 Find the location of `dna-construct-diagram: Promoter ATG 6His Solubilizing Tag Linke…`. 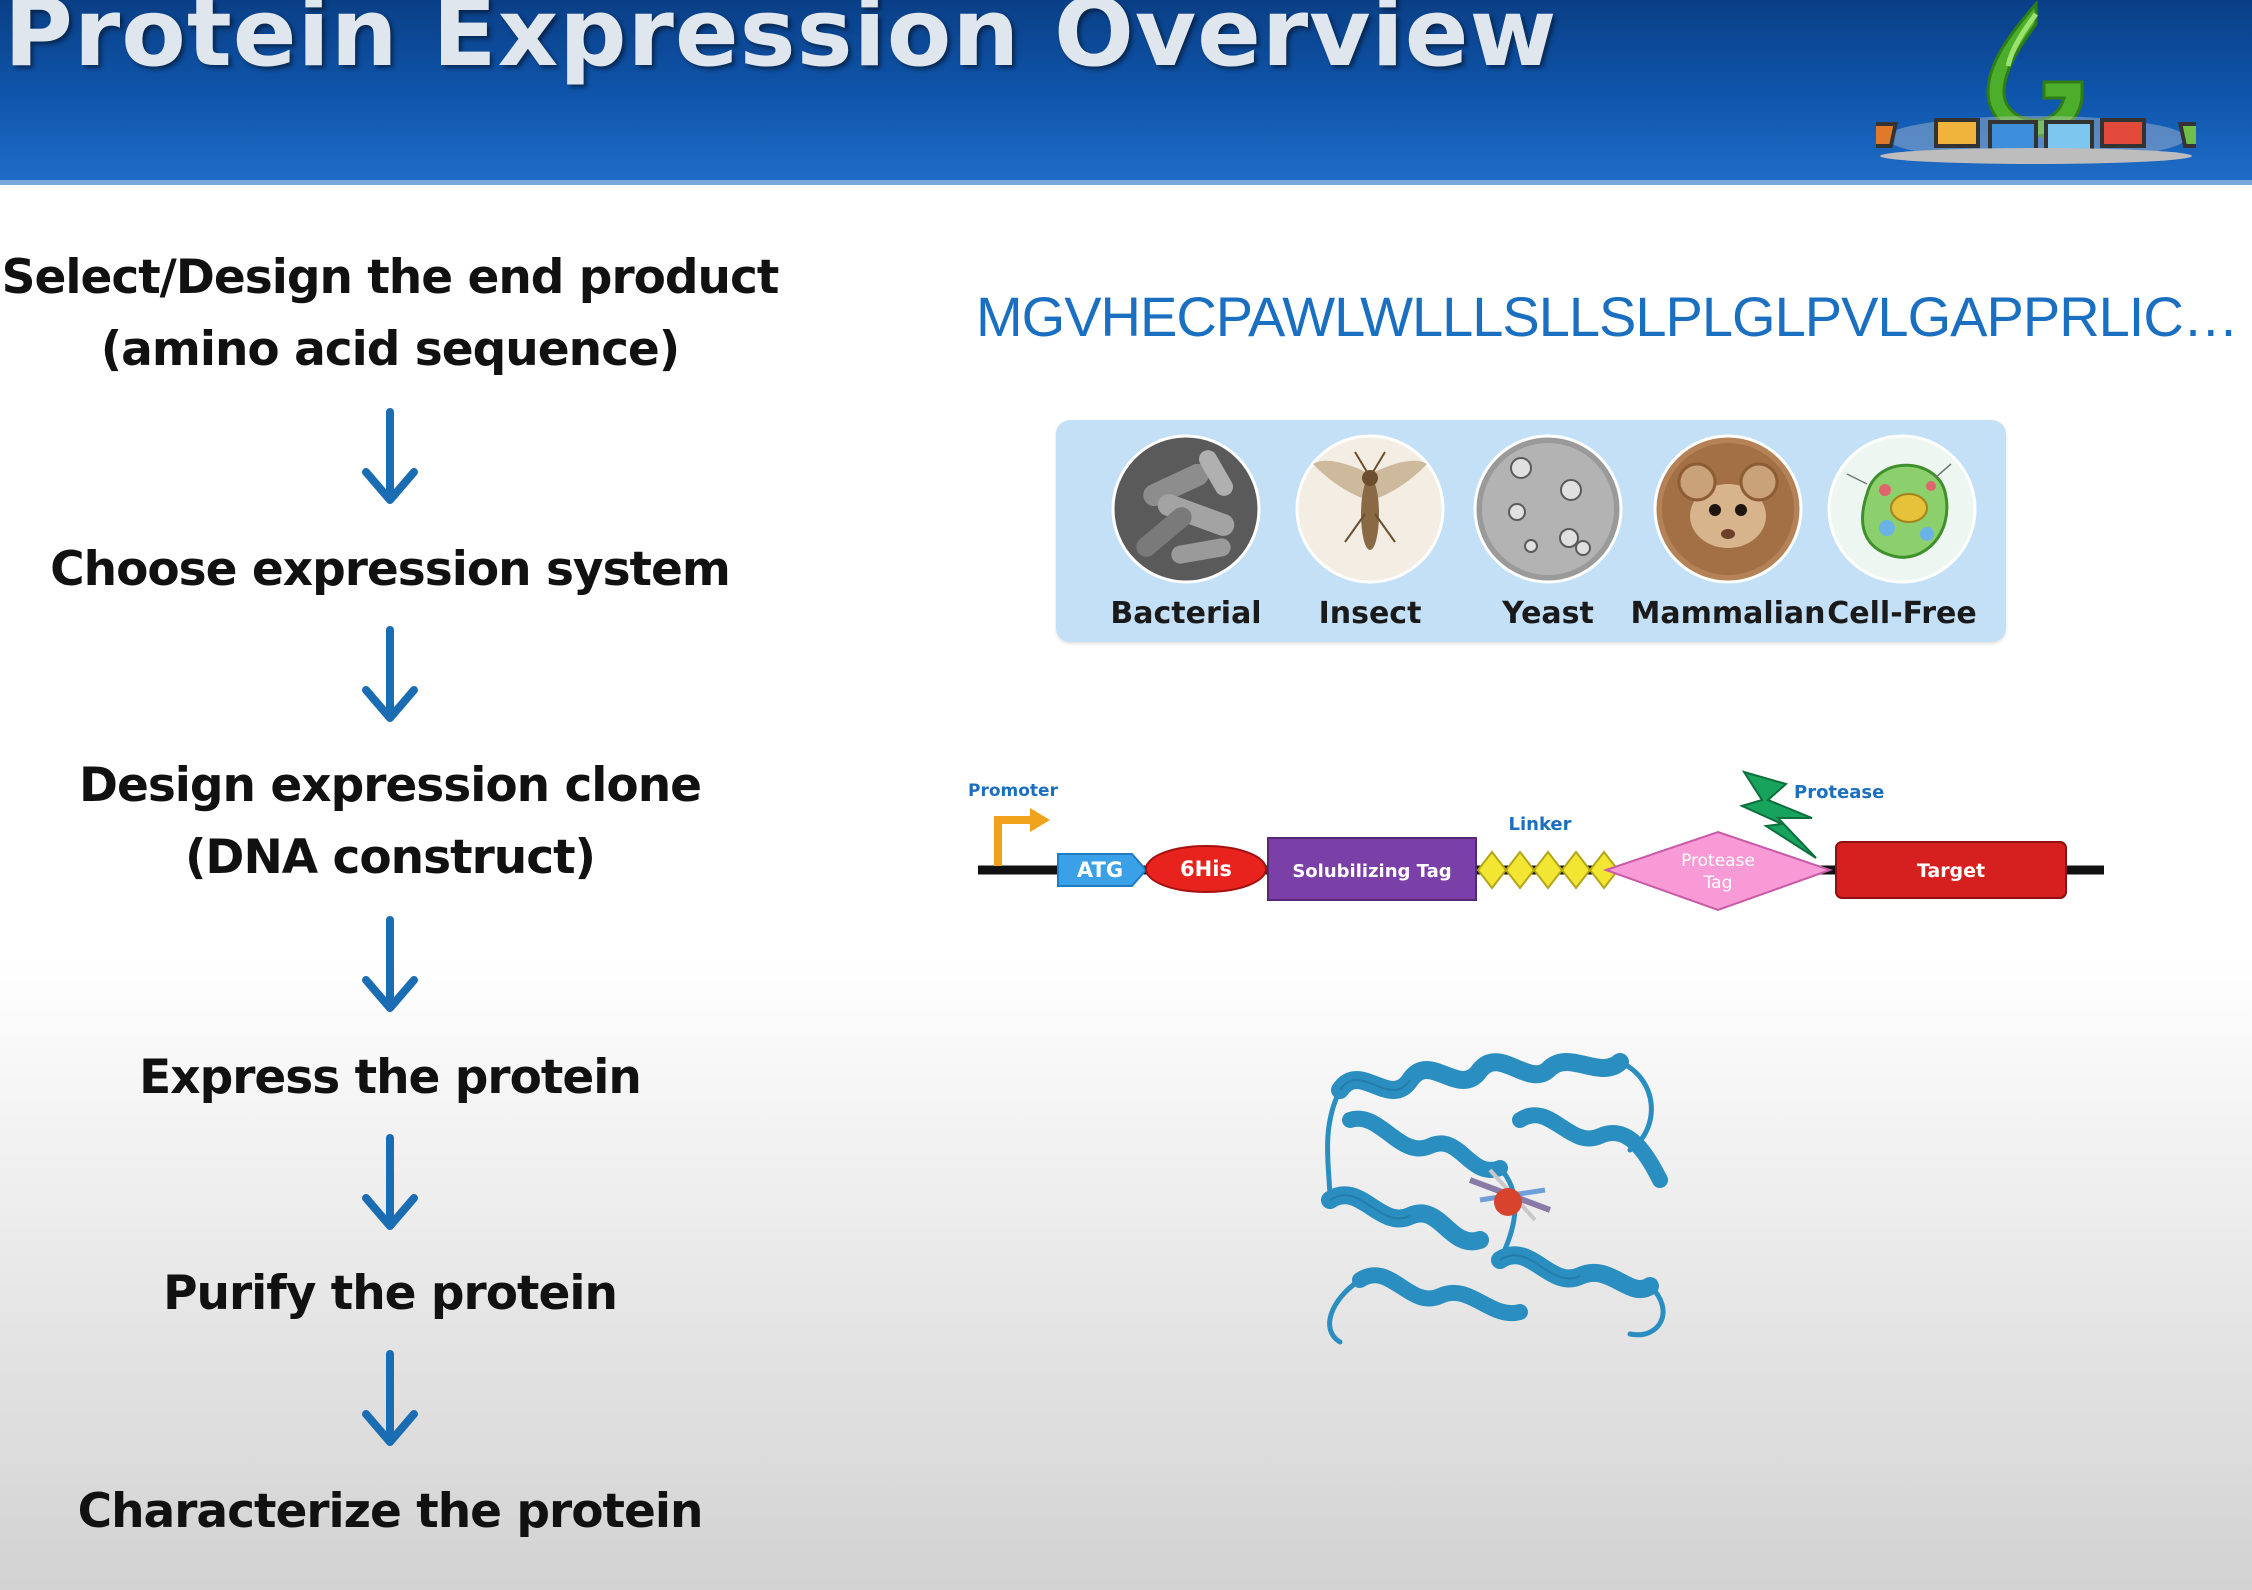

dna-construct-diagram: Promoter ATG 6His Solubilizing Tag Linke… is located at coordinates (1536, 841).